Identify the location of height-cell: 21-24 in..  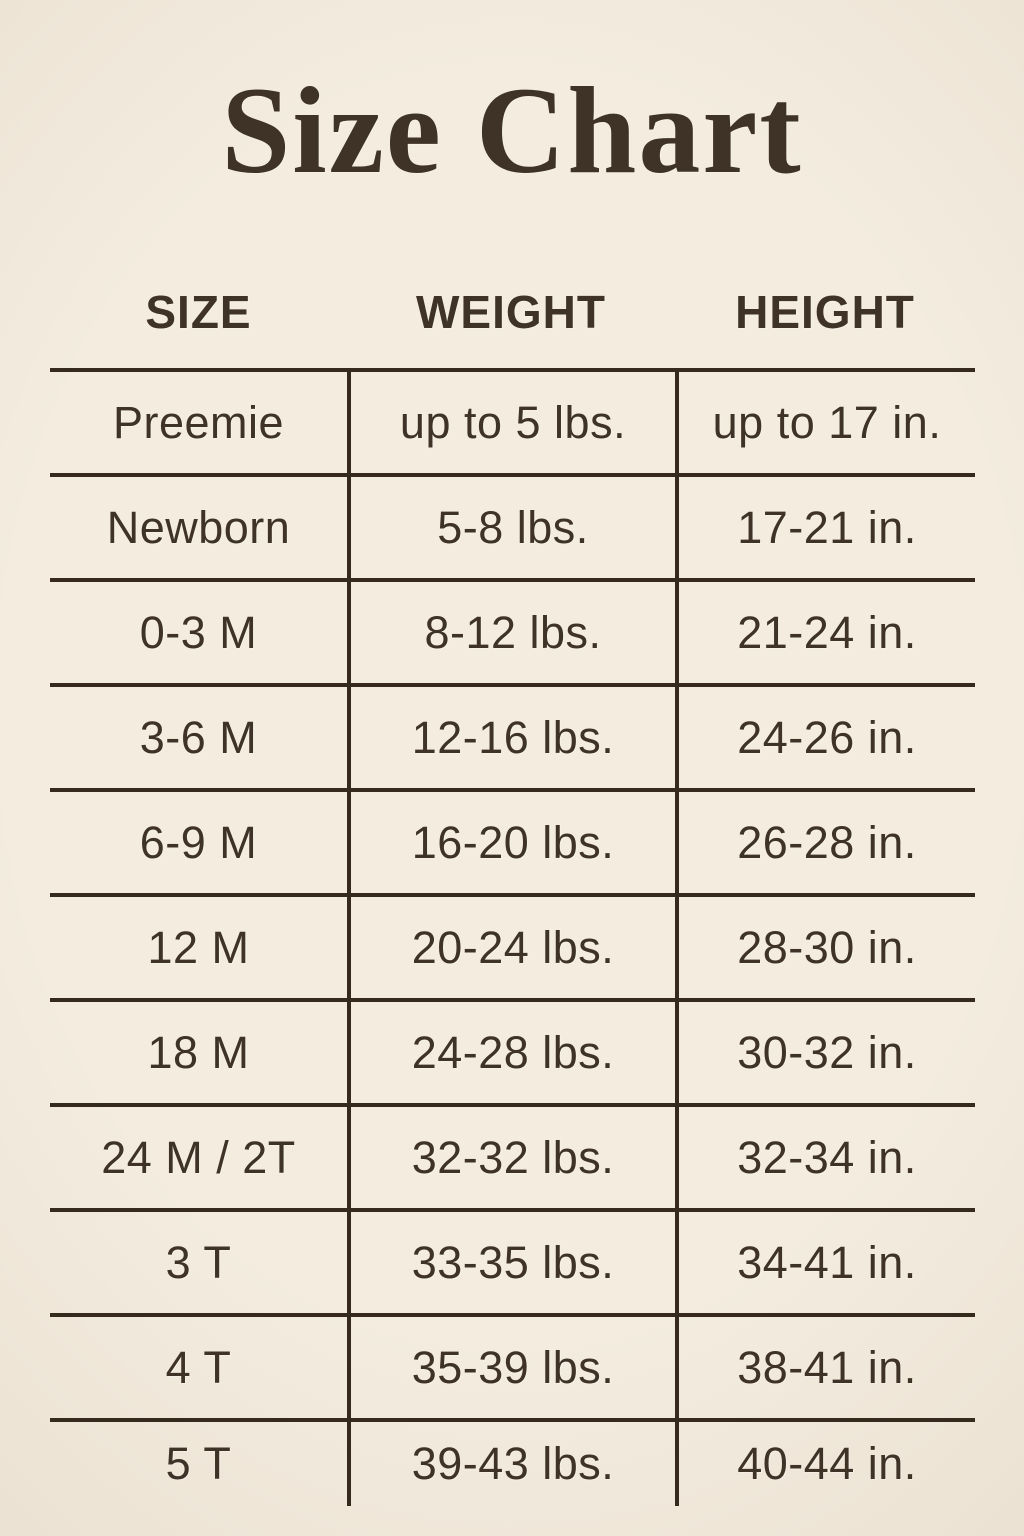
(825, 632).